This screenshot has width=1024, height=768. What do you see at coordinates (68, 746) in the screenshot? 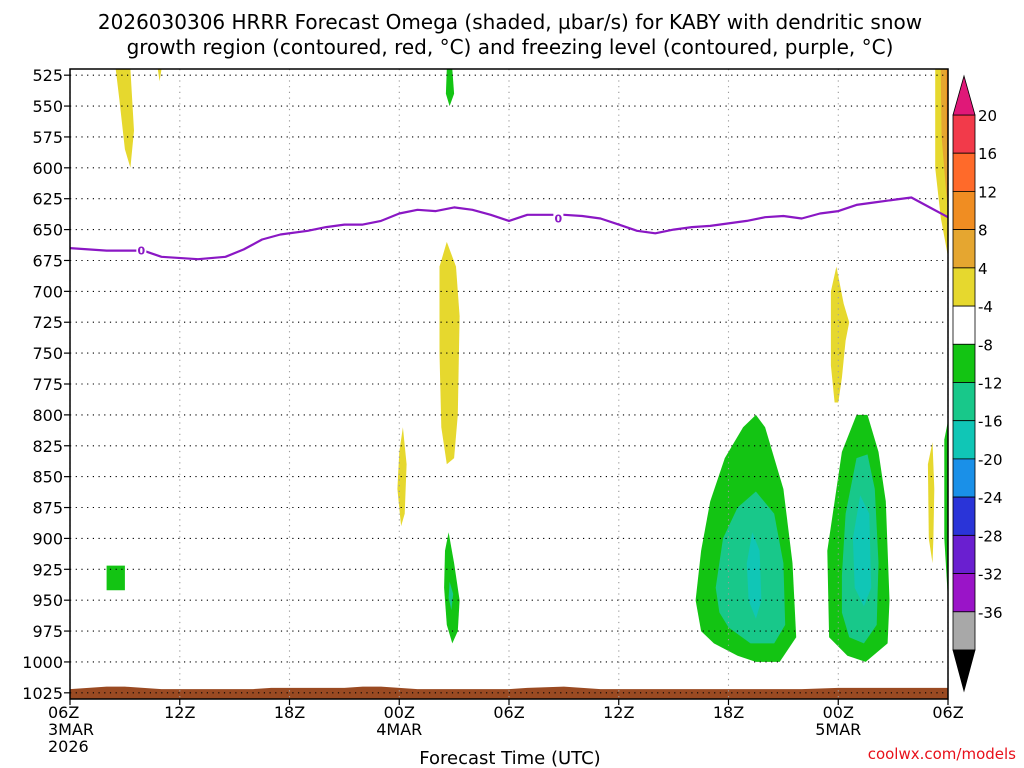
I see `x-tick-label: 2026` at bounding box center [68, 746].